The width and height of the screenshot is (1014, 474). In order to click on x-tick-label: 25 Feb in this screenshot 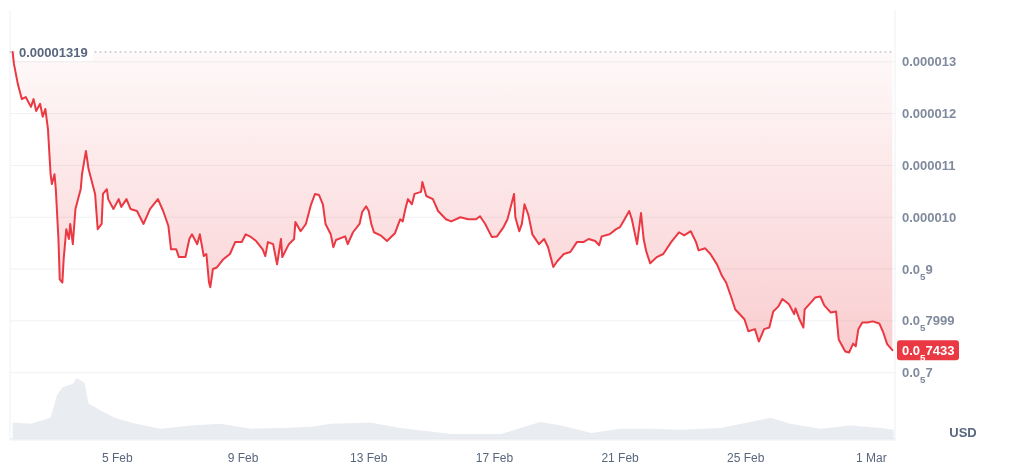, I will do `click(746, 458)`.